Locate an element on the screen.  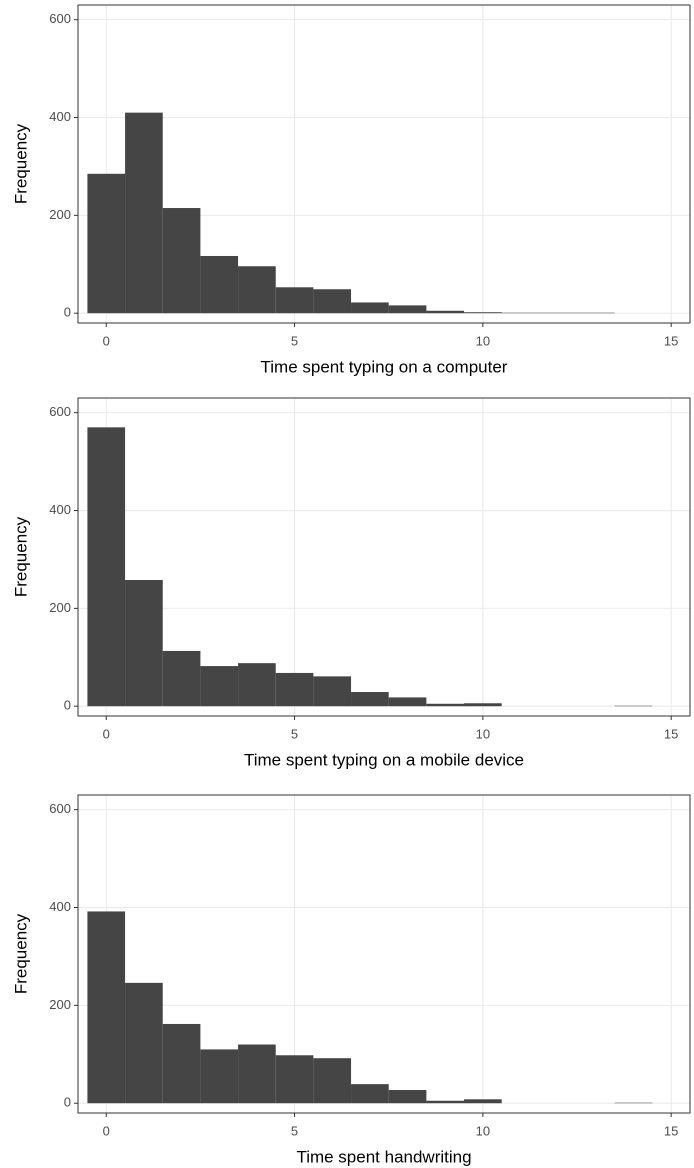
x-axis-title: Time spent handwriting is located at coordinates (383, 1156).